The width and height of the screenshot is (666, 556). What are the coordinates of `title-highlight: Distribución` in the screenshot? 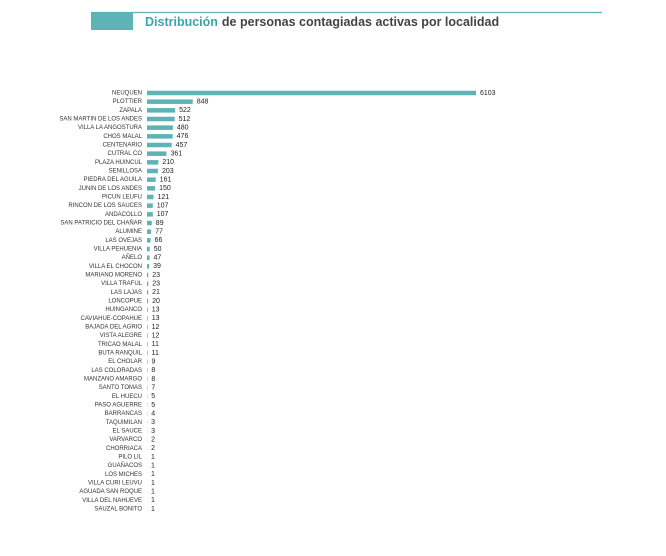 It's located at (181, 22).